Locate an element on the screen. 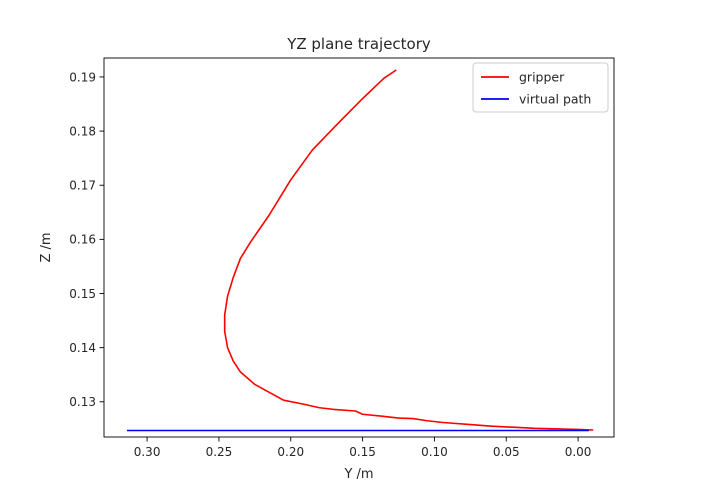 This screenshot has height=496, width=726. x-tick-label: 0.20 is located at coordinates (290, 452).